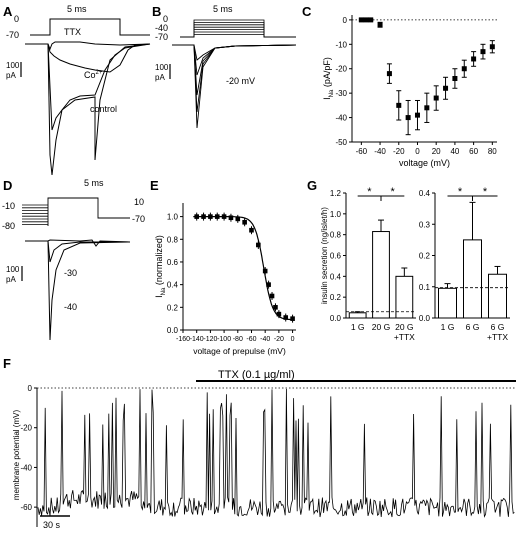 The height and width of the screenshot is (533, 520). Describe the element at coordinates (404, 337) in the screenshot. I see `category-label: +TTX` at that location.